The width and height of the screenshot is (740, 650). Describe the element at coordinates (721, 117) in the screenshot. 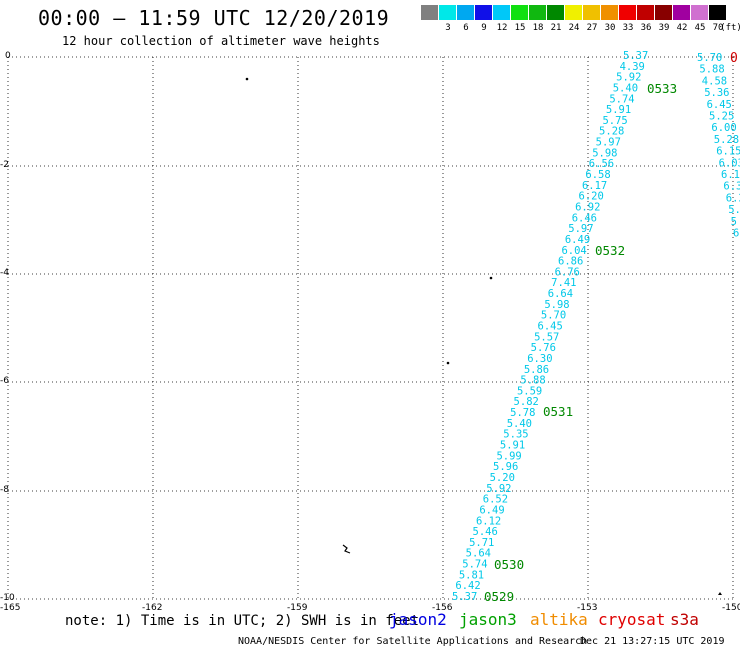

I see `swh-value: 5.25` at that location.